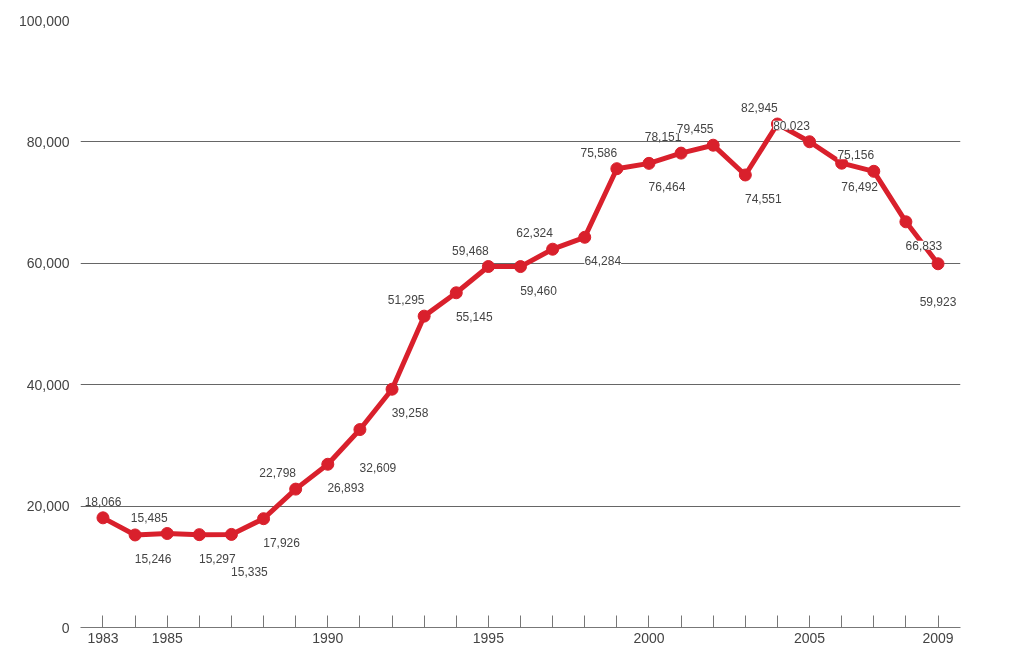  Describe the element at coordinates (474, 316) in the screenshot. I see `data-label: 55,145` at that location.